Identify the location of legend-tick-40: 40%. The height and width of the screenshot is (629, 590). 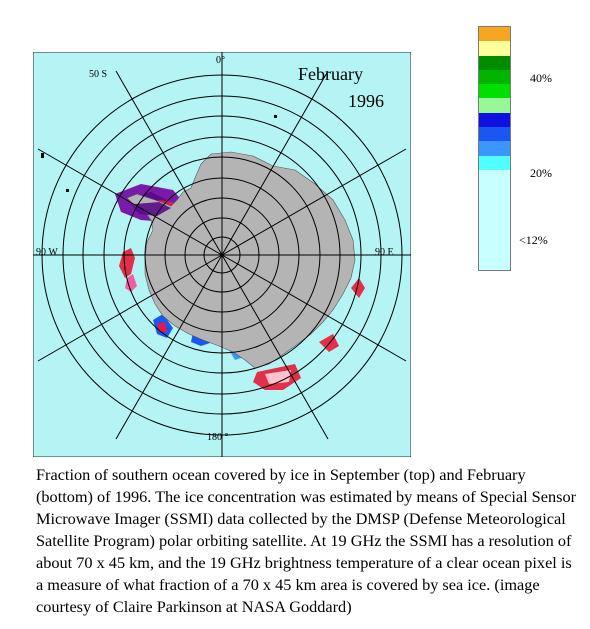
(541, 78).